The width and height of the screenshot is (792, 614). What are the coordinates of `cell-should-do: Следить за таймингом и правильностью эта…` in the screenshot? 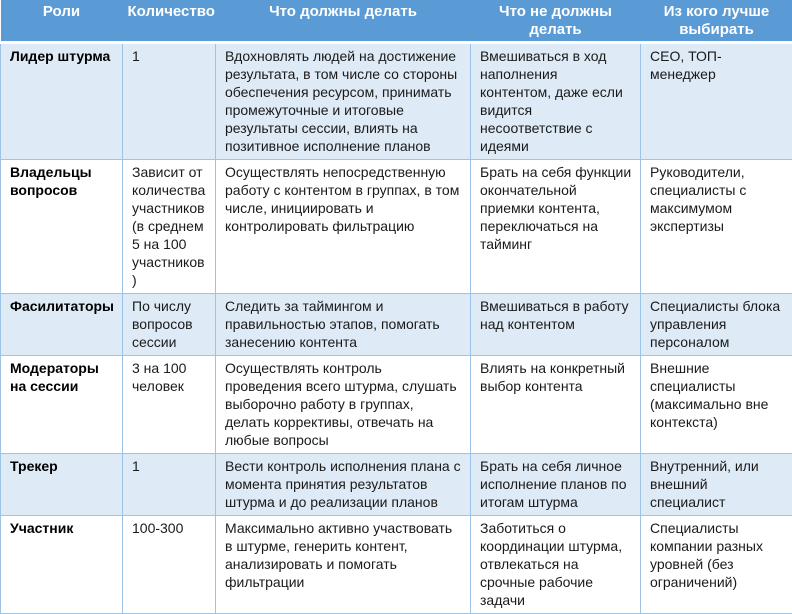 It's located at (343, 325).